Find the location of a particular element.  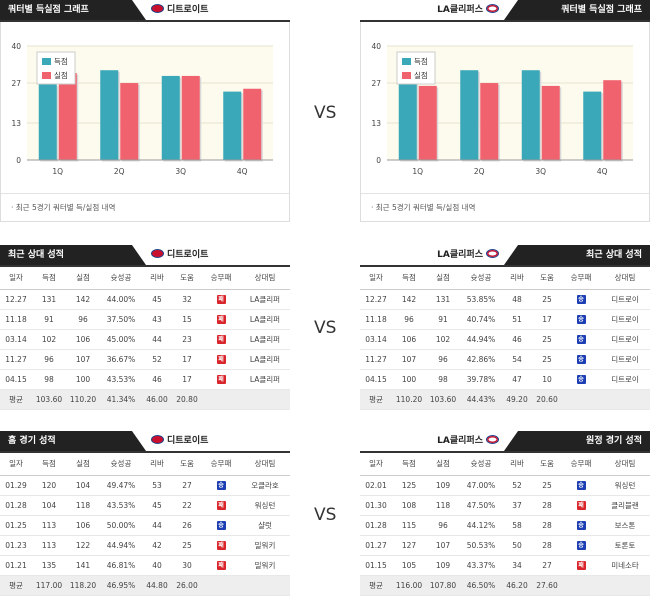

table-row: 01.21 135 141 46.81% 40 30 패 밀워키 is located at coordinates (145, 565).